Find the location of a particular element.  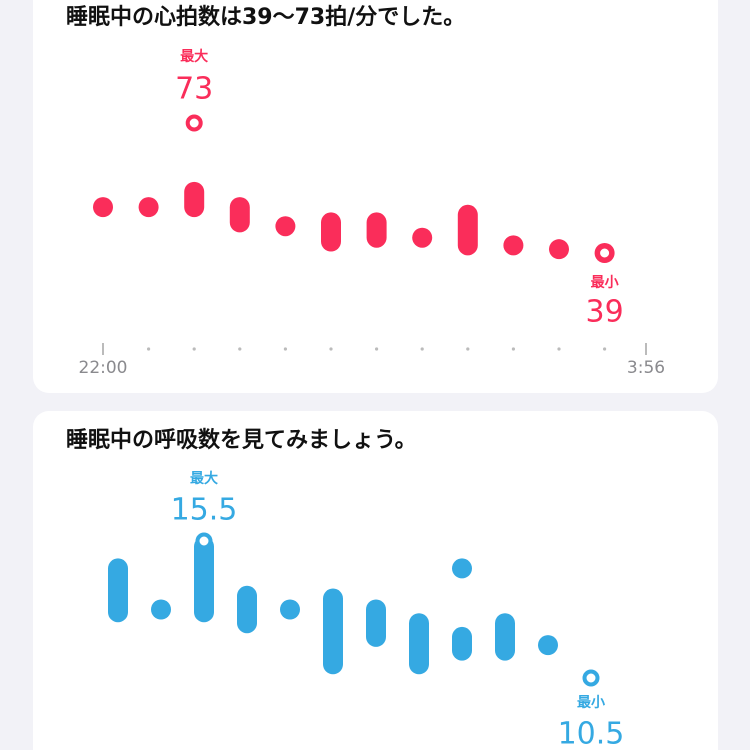

min-value: 39 is located at coordinates (605, 312).